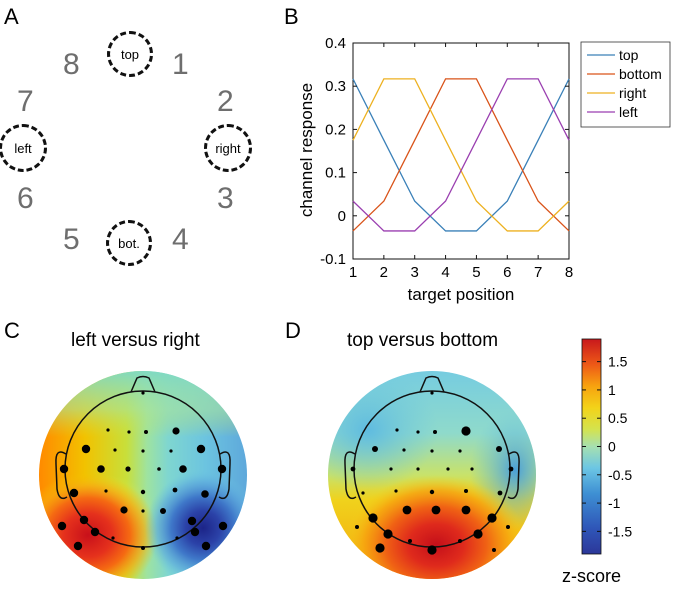 The width and height of the screenshot is (675, 590). What do you see at coordinates (432, 475) in the screenshot?
I see `topomap-top-versus-bottom` at bounding box center [432, 475].